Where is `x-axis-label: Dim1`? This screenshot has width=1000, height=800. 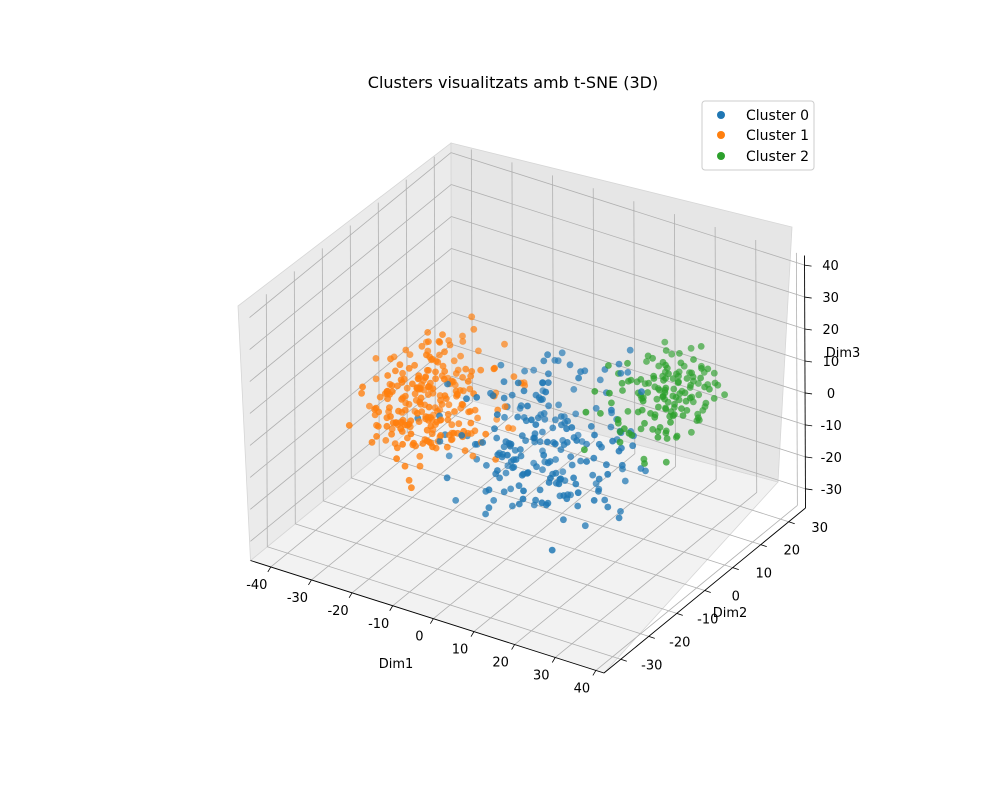 x-axis-label: Dim1 is located at coordinates (396, 664).